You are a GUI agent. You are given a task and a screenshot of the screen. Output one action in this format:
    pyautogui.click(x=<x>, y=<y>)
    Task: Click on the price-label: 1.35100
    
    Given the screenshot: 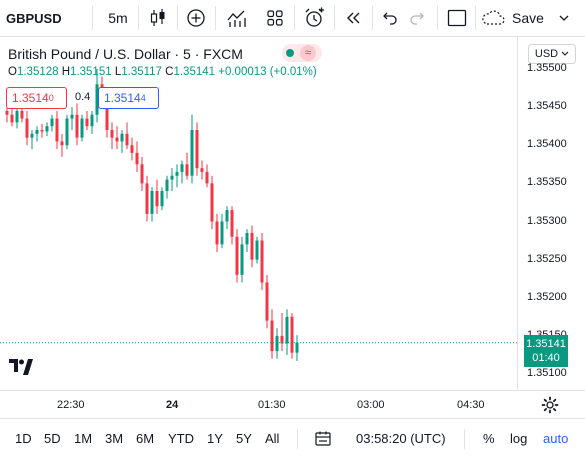 What is the action you would take?
    pyautogui.click(x=547, y=373)
    